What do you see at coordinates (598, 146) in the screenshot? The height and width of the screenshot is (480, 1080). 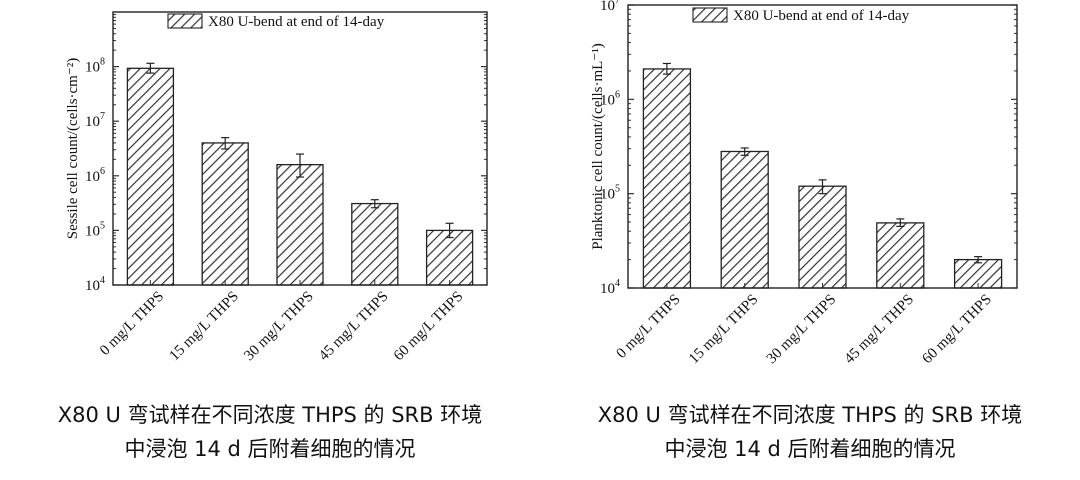 I see `y-axis-label: Planktonic cell count/(cells·mL⁻¹)` at bounding box center [598, 146].